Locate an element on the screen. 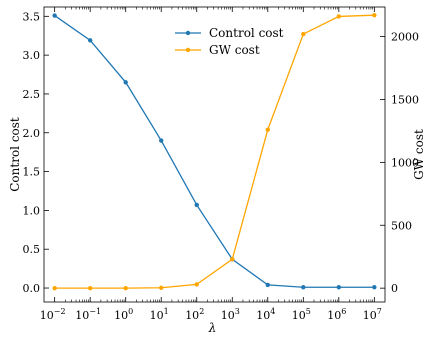 This screenshot has height=341, width=430. y-right-tick-label: 2000 is located at coordinates (405, 37).